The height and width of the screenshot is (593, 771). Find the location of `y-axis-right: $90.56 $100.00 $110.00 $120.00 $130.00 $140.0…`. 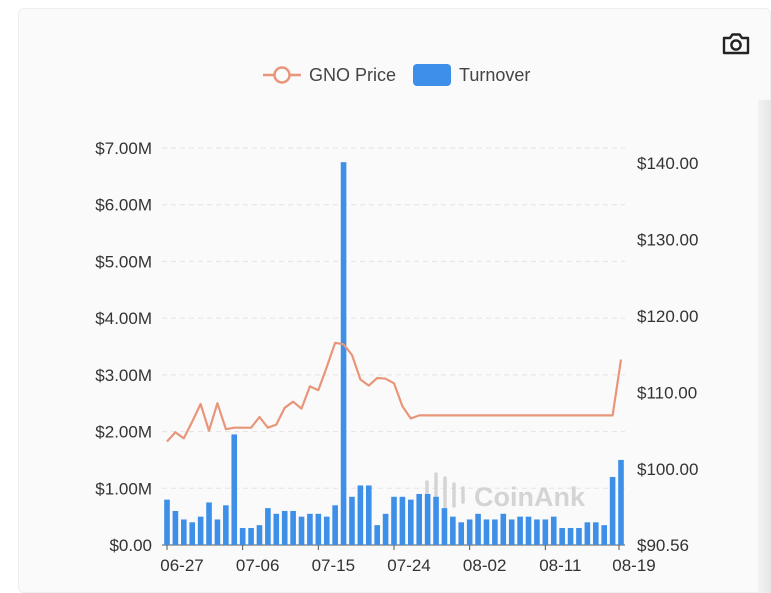

y-axis-right: $90.56 $100.00 $110.00 $120.00 $130.00 $140.0… is located at coordinates (667, 354).